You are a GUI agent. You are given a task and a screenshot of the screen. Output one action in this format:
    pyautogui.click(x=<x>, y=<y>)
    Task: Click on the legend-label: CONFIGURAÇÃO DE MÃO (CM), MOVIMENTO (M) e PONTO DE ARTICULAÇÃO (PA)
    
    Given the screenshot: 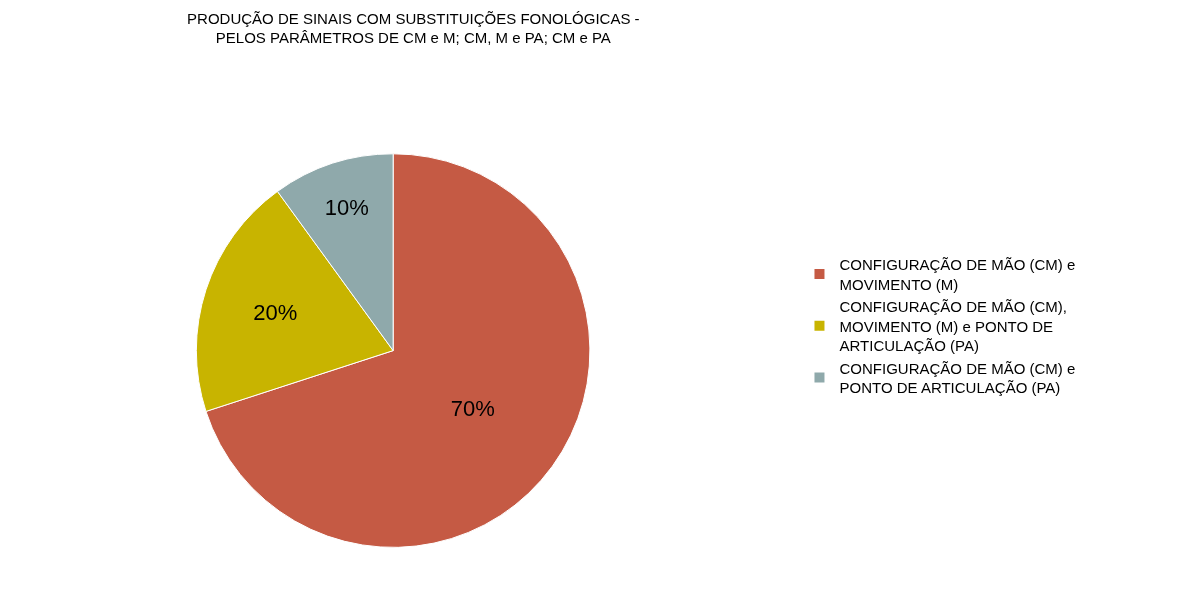 What is the action you would take?
    pyautogui.click(x=953, y=326)
    